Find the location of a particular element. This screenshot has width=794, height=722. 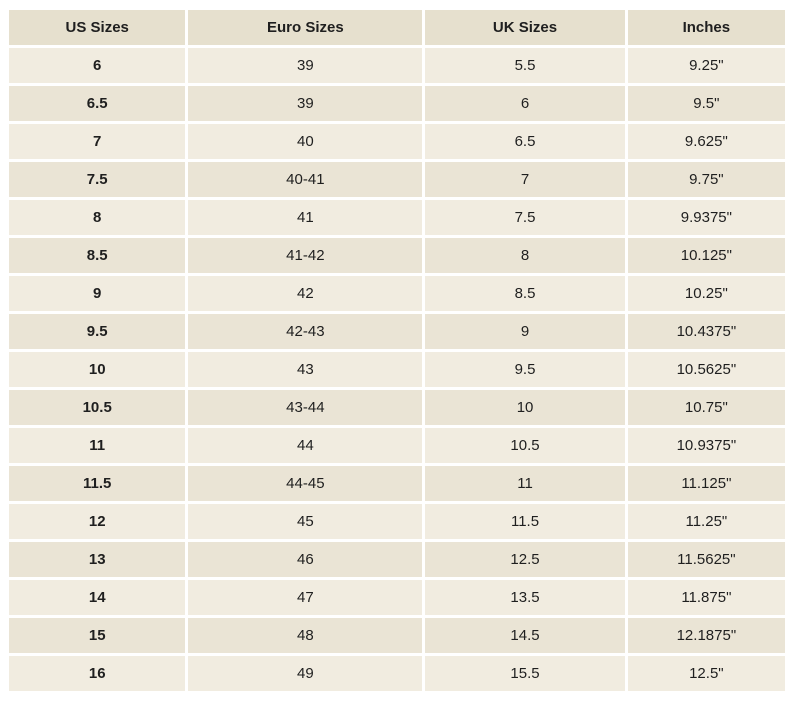

table-row: 16 49 15.5 12.5" is located at coordinates (397, 673).